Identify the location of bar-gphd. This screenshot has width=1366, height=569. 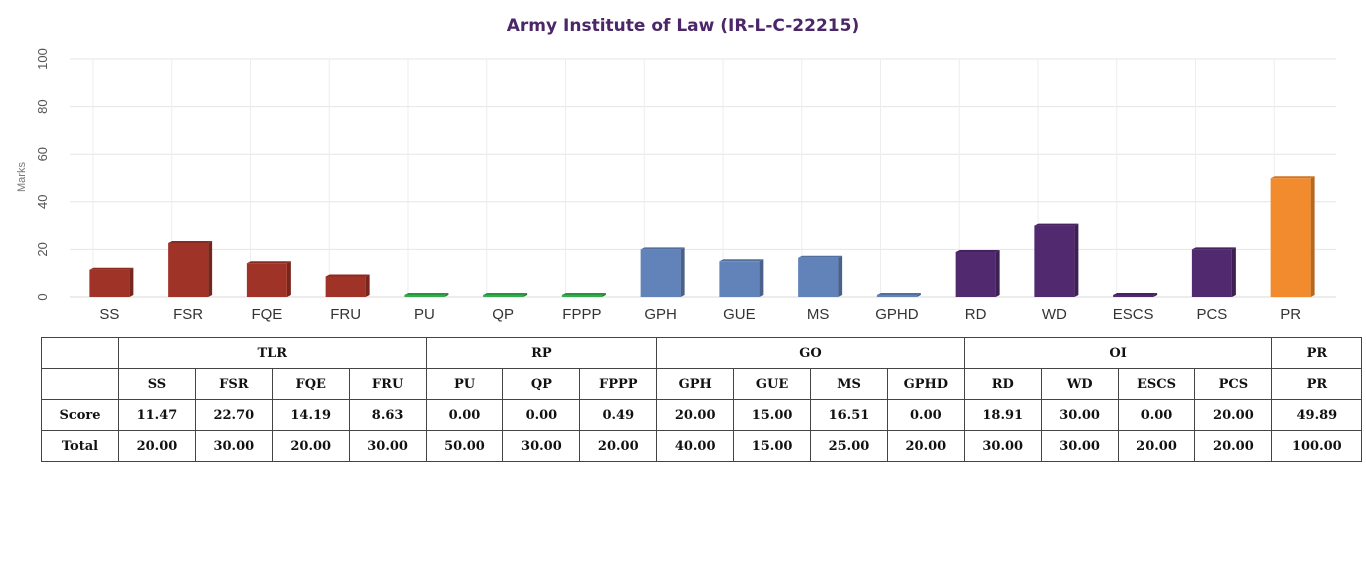
(896, 296).